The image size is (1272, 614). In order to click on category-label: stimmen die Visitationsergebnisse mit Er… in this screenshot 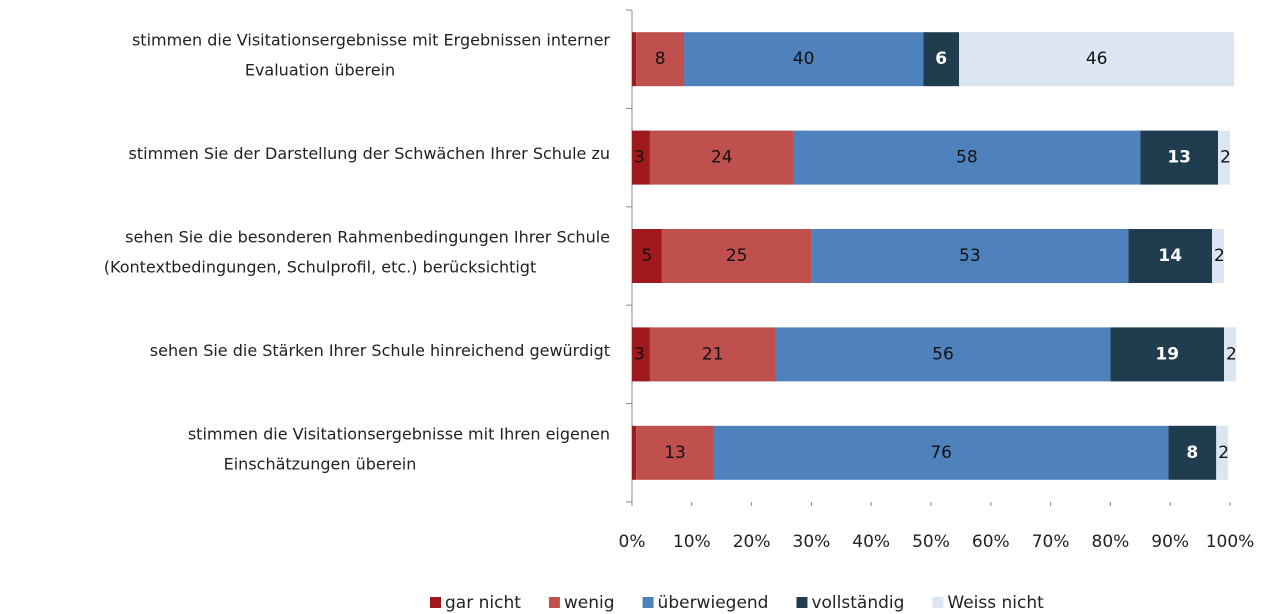, I will do `click(371, 40)`.